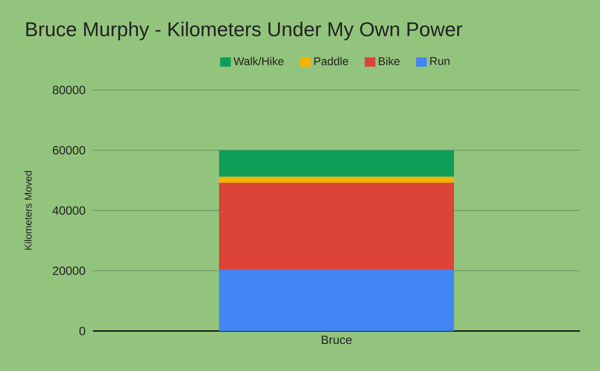  I want to click on y-tick-label: 0, so click(82, 331).